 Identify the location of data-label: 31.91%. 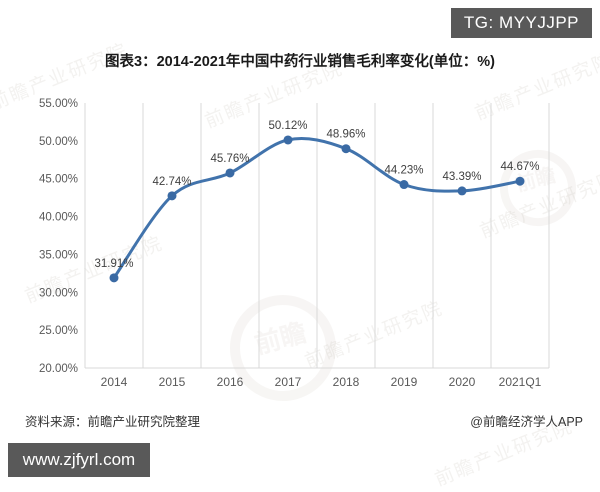
(113, 264).